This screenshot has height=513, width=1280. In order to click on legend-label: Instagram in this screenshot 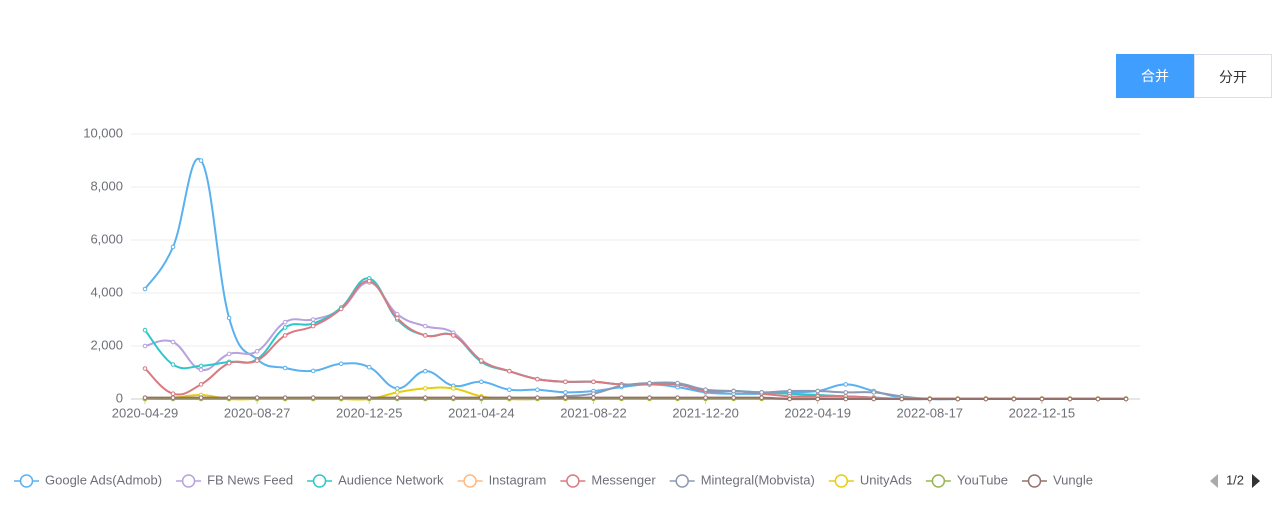, I will do `click(518, 479)`.